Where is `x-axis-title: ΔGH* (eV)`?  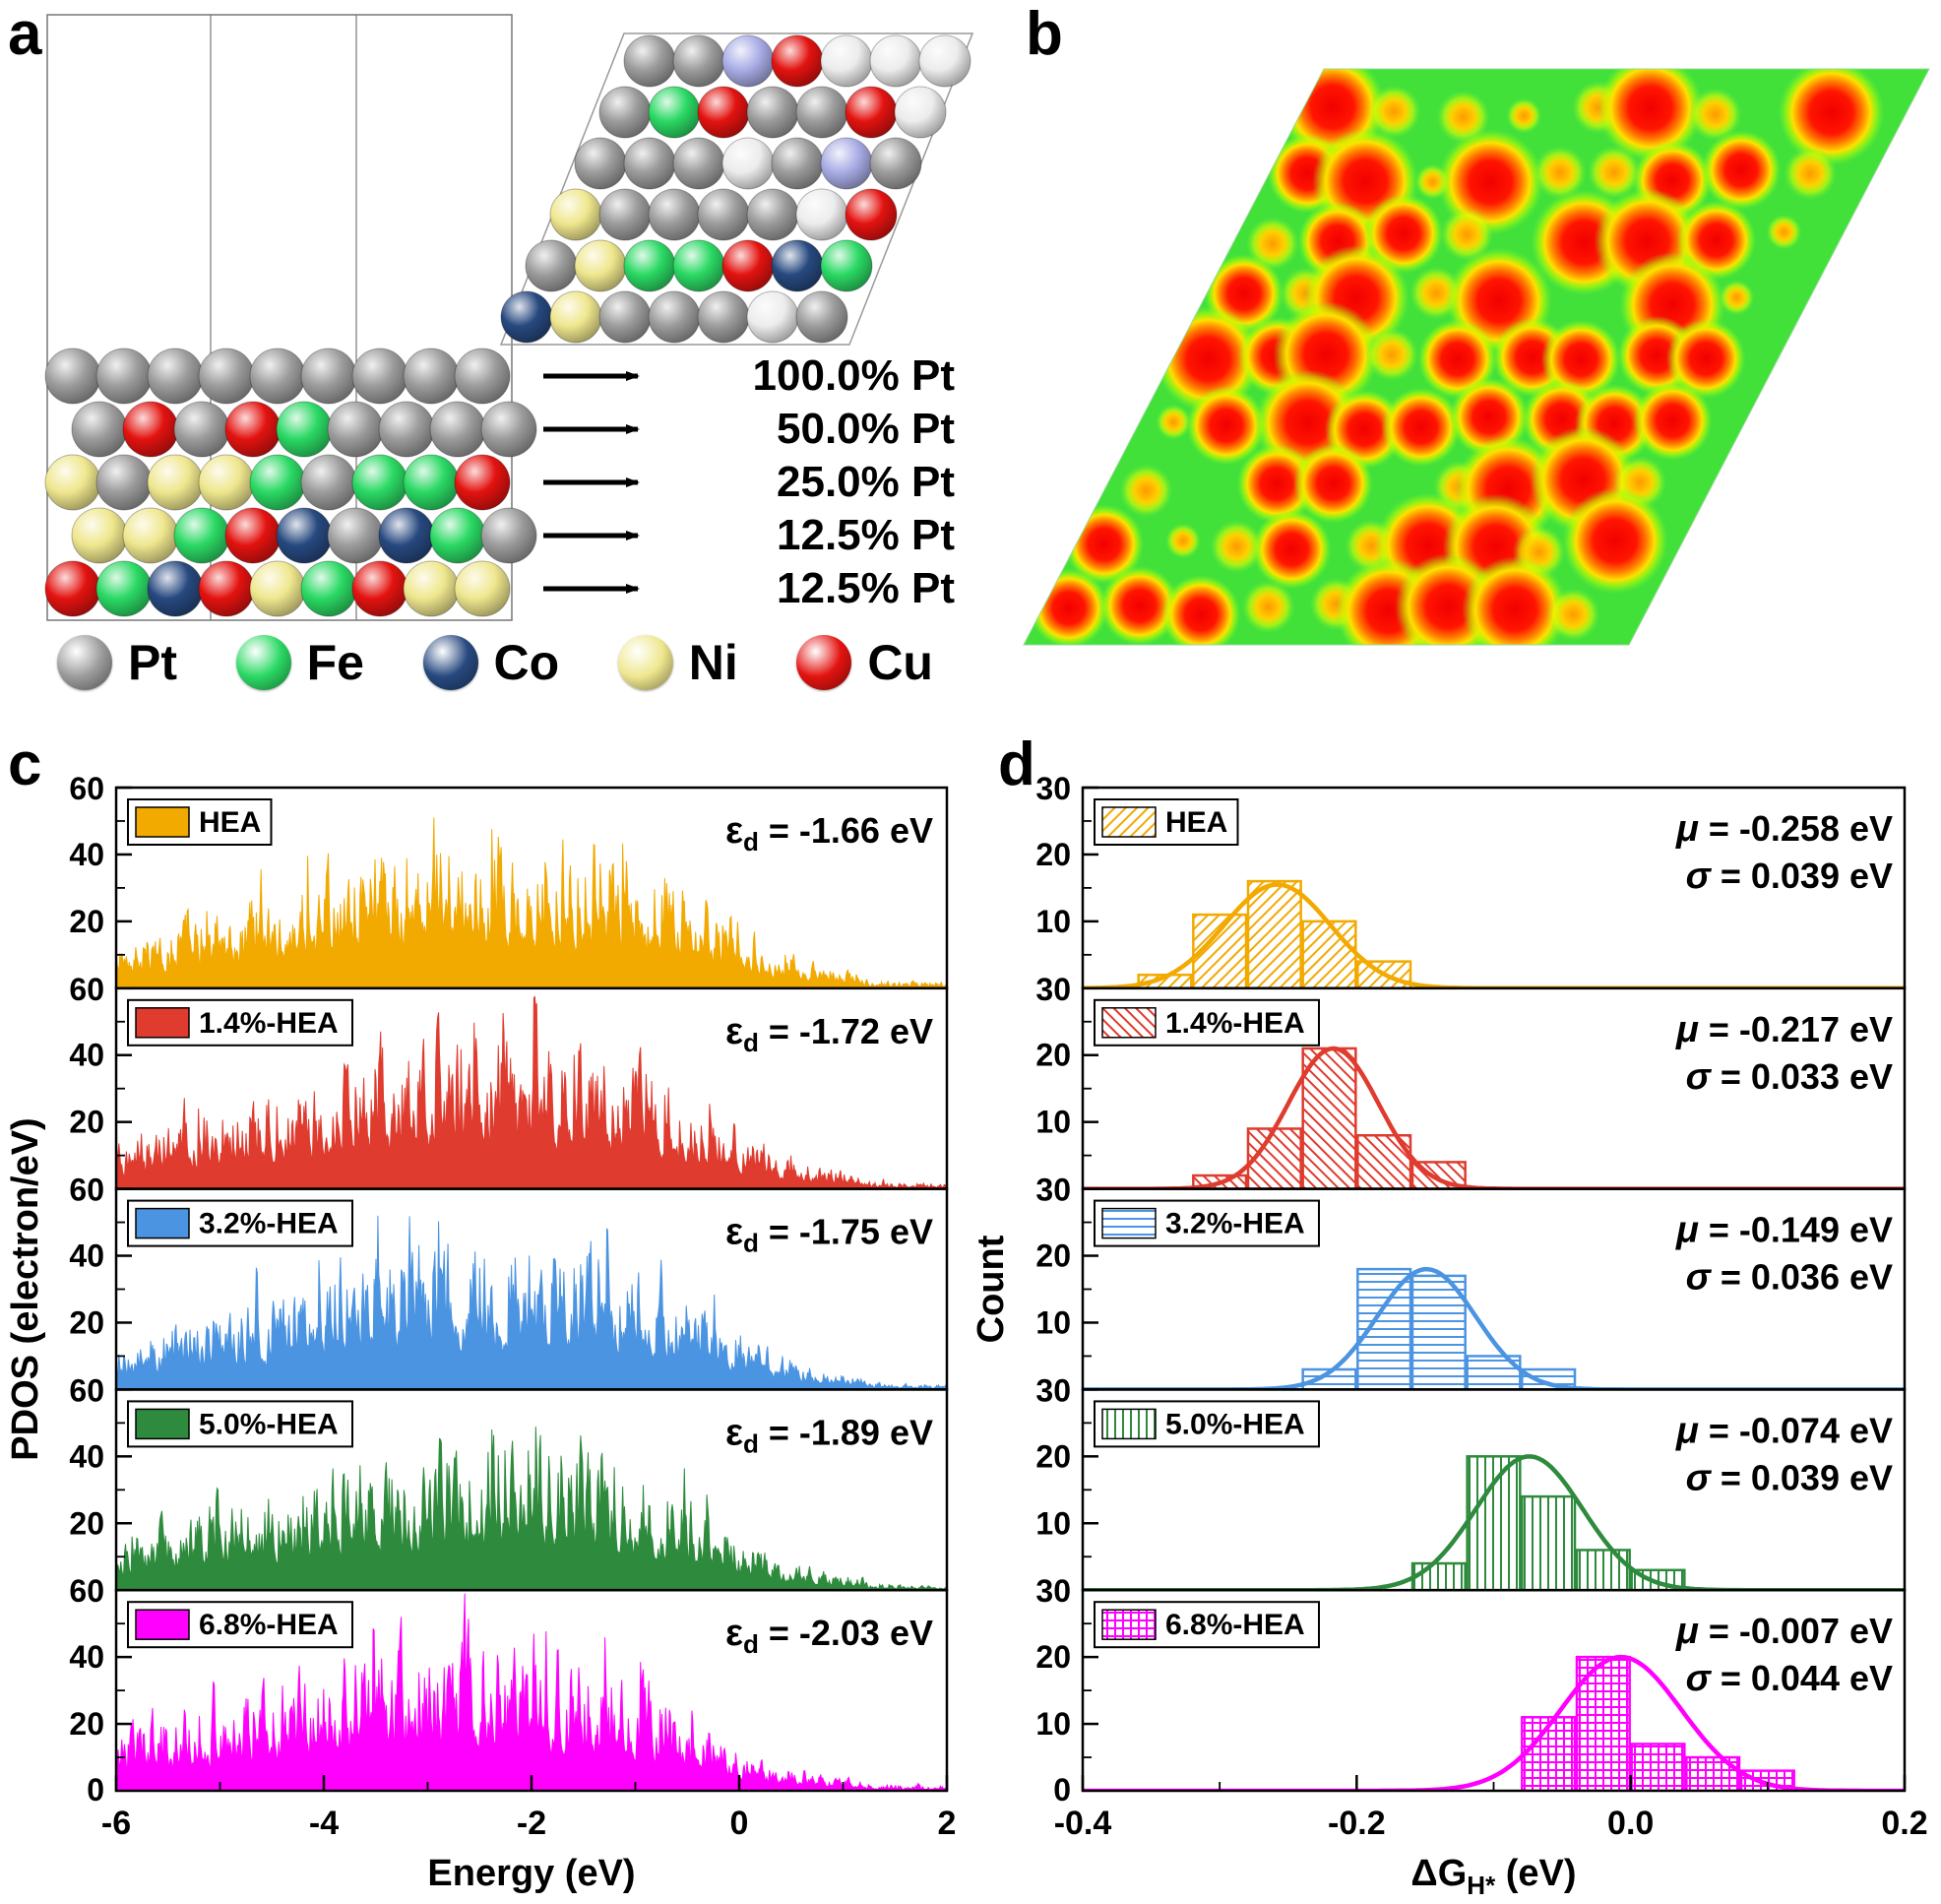 x-axis-title: ΔGH* (eV) is located at coordinates (1493, 1876).